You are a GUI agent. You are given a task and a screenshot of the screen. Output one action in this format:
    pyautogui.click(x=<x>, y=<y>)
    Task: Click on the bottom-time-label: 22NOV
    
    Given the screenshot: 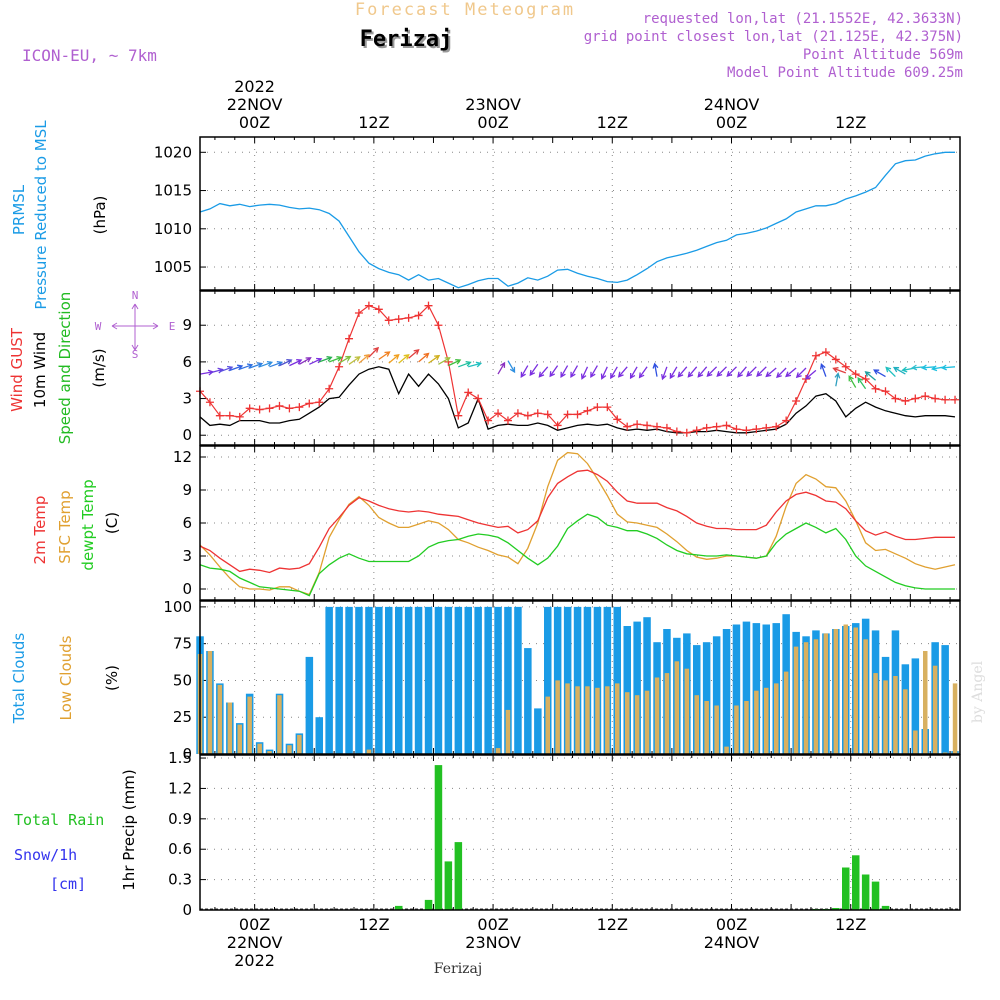 What is the action you would take?
    pyautogui.click(x=255, y=942)
    